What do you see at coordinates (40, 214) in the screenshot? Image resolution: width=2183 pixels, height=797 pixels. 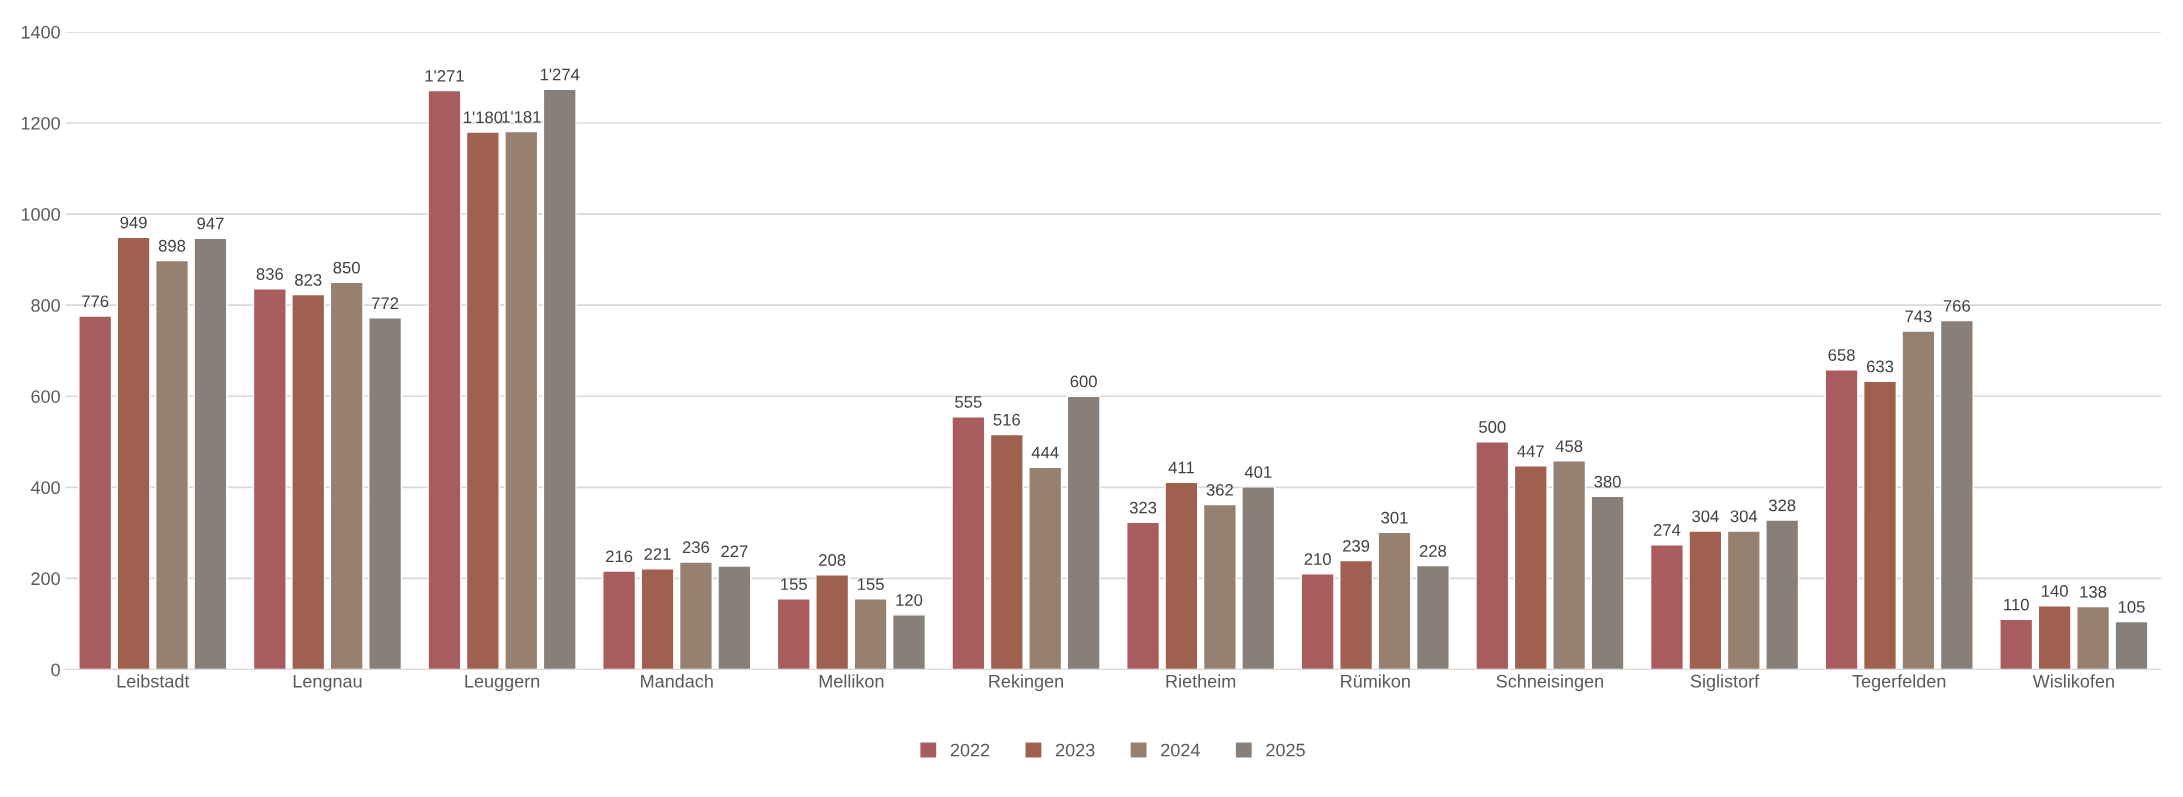 I see `y-tick-label: 1000` at bounding box center [40, 214].